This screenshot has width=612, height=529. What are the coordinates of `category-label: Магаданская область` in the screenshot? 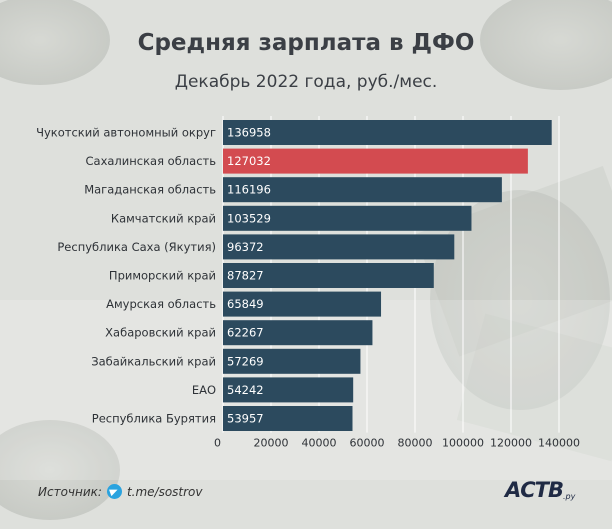 It's located at (150, 190).